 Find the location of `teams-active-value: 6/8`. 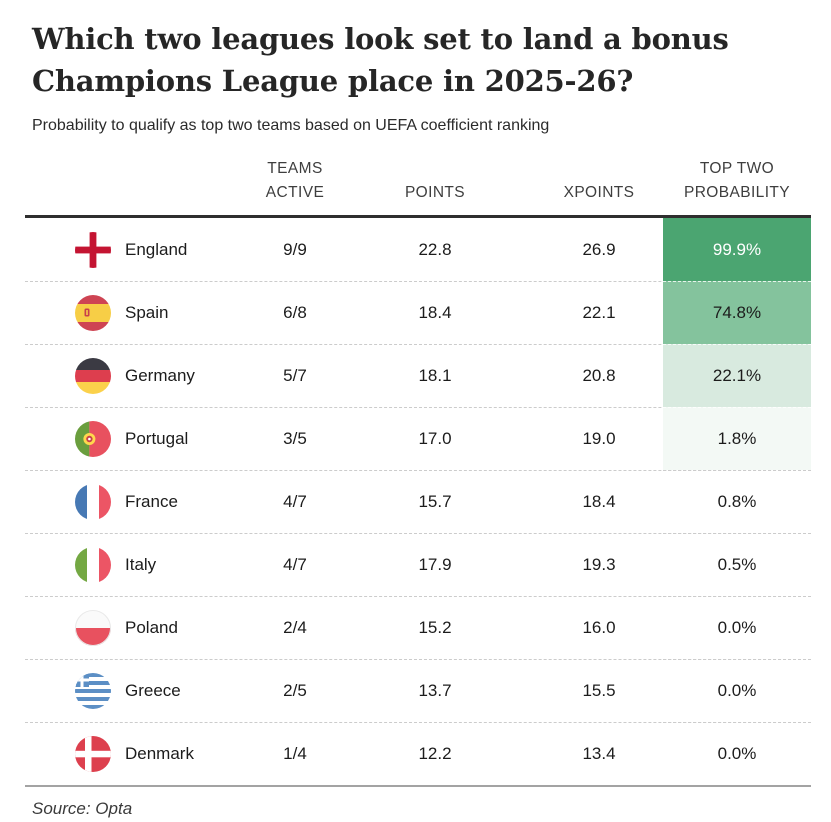

teams-active-value: 6/8 is located at coordinates (295, 313).